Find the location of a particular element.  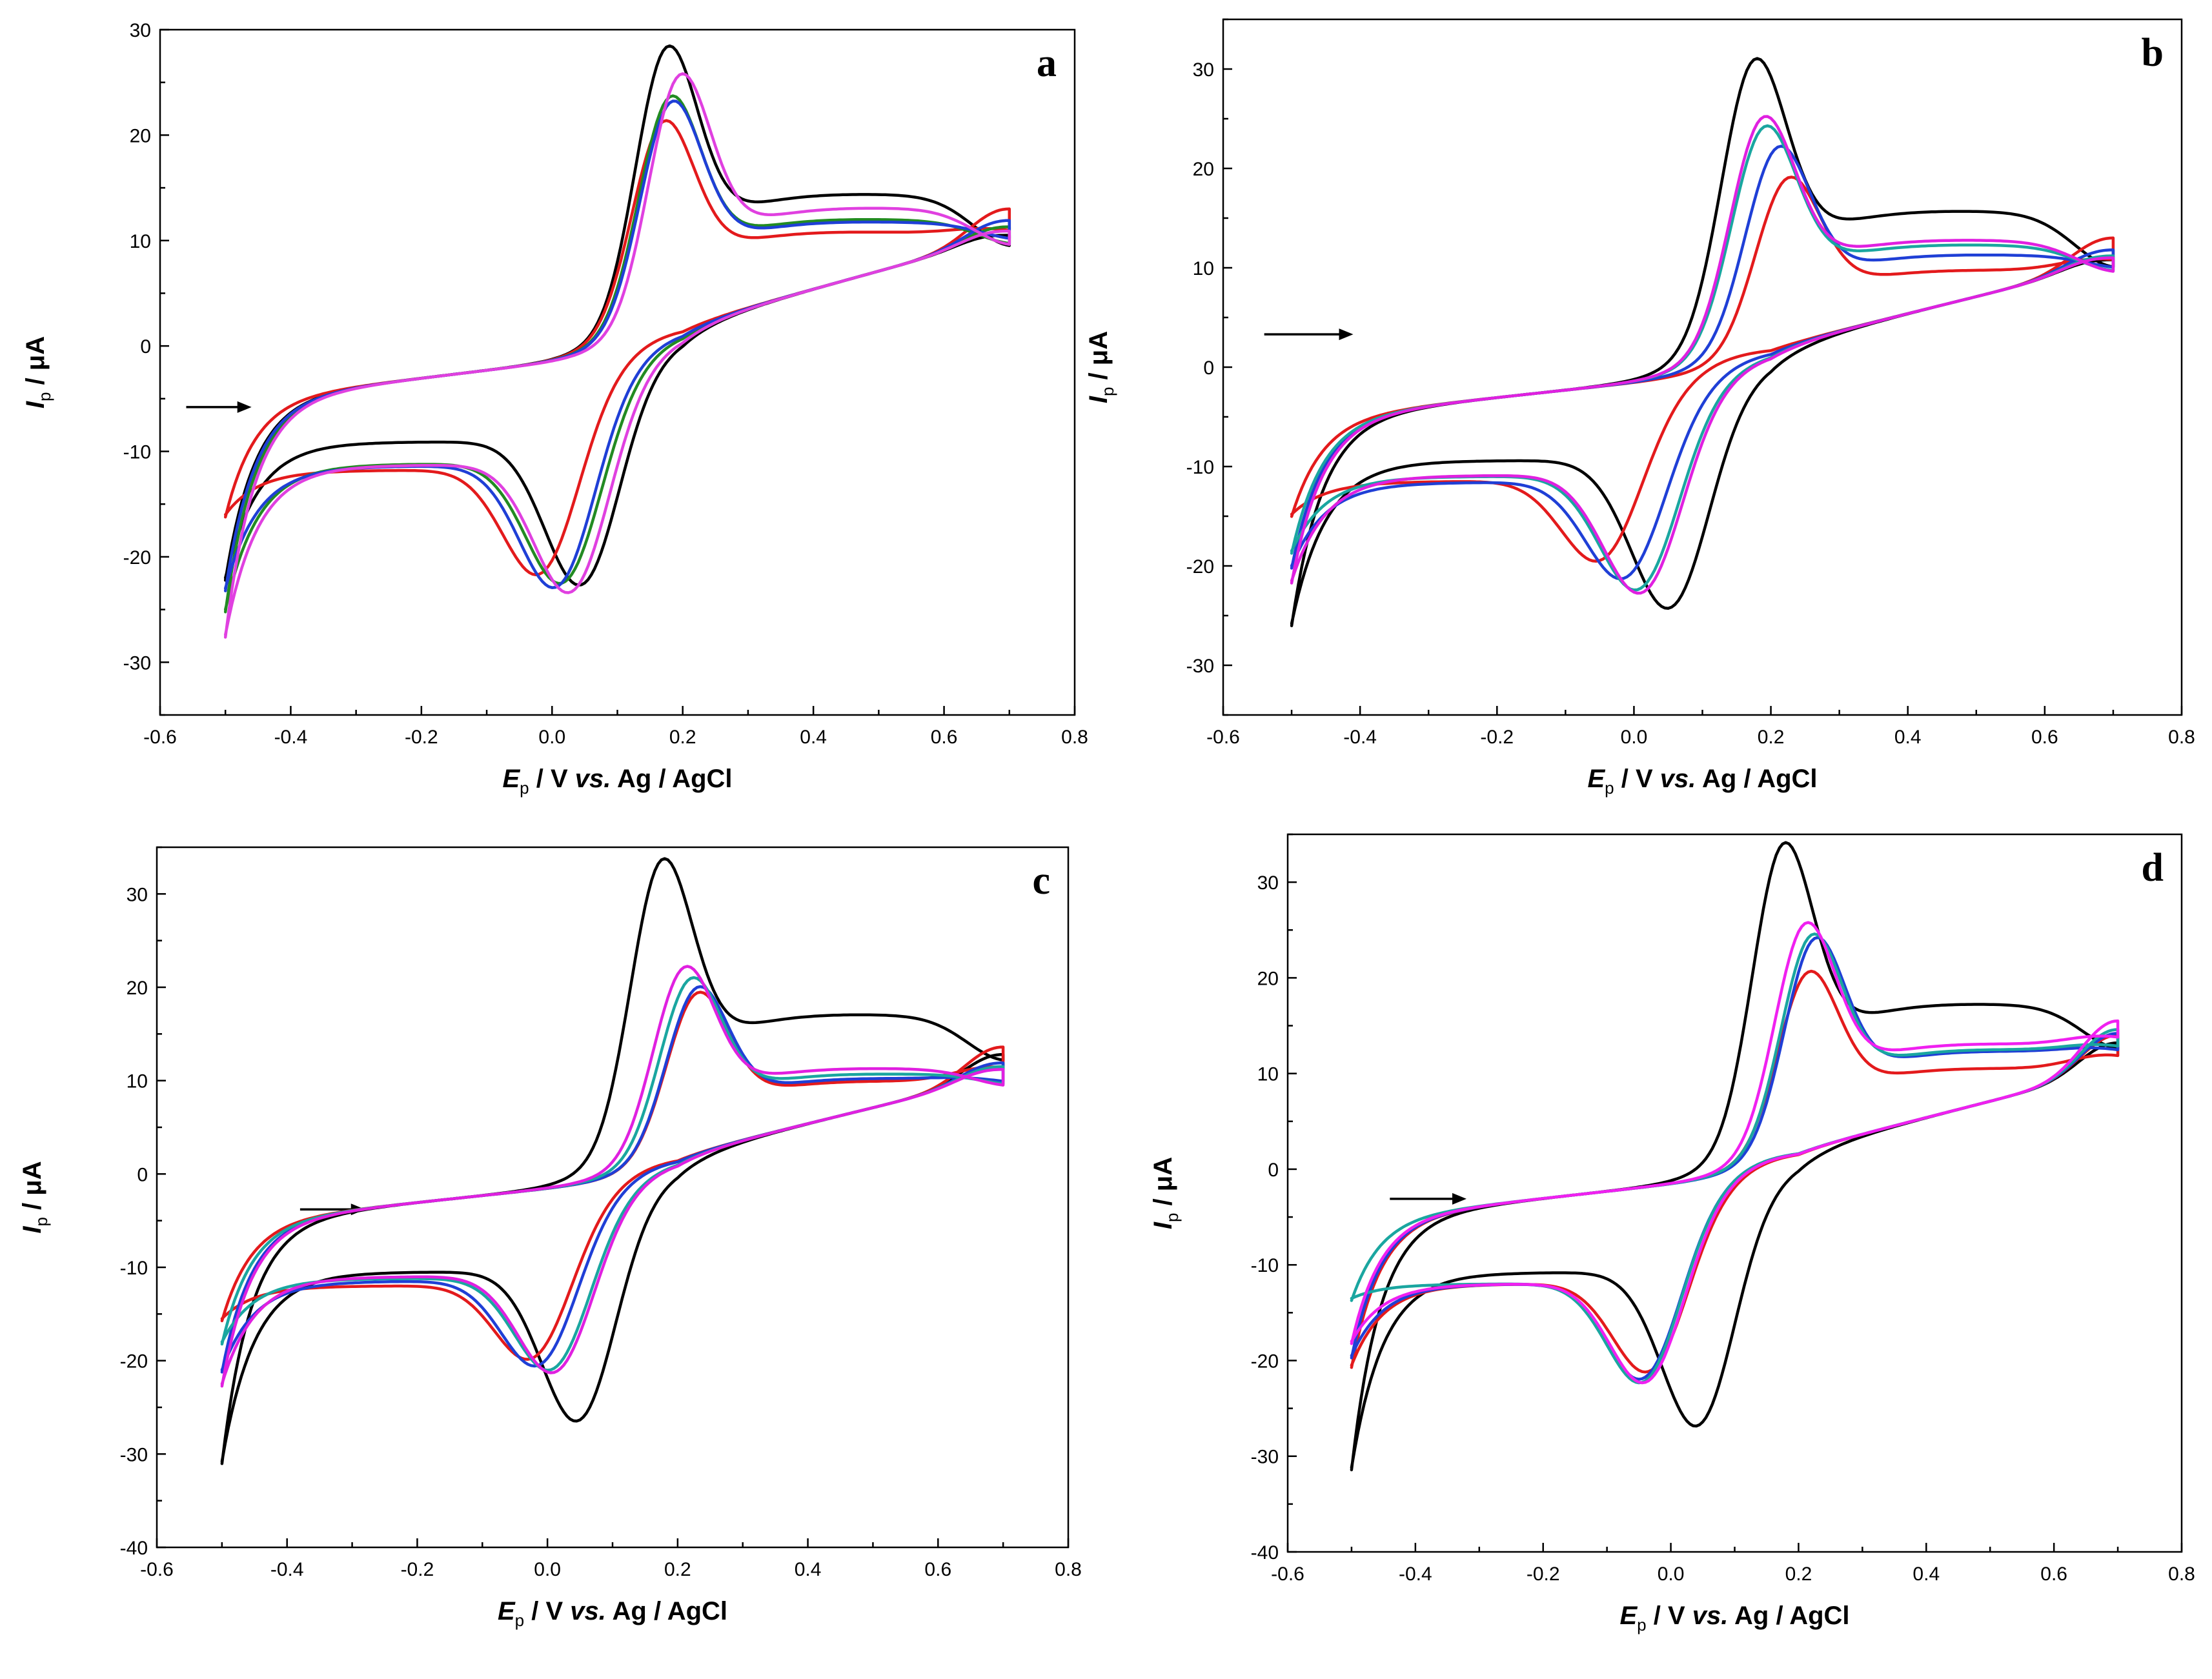

panel-letter: a is located at coordinates (1047, 63).